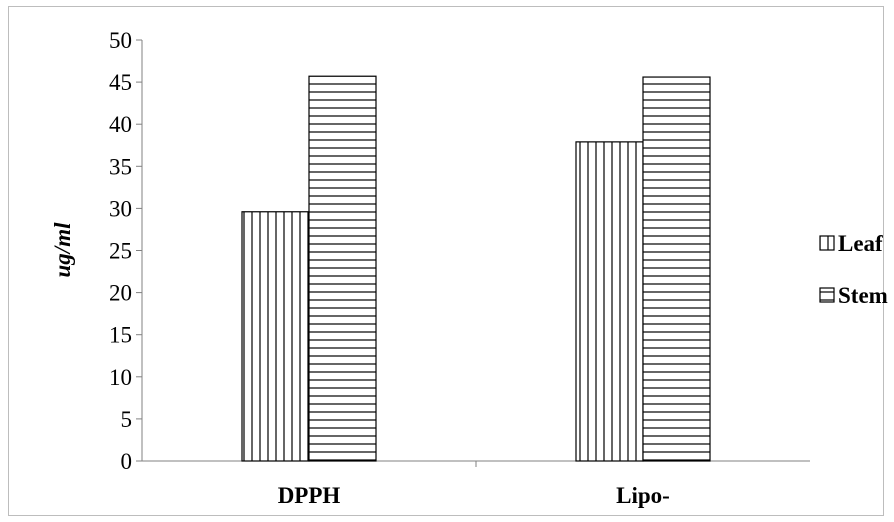  Describe the element at coordinates (120, 124) in the screenshot. I see `y-tick-label: 40` at that location.